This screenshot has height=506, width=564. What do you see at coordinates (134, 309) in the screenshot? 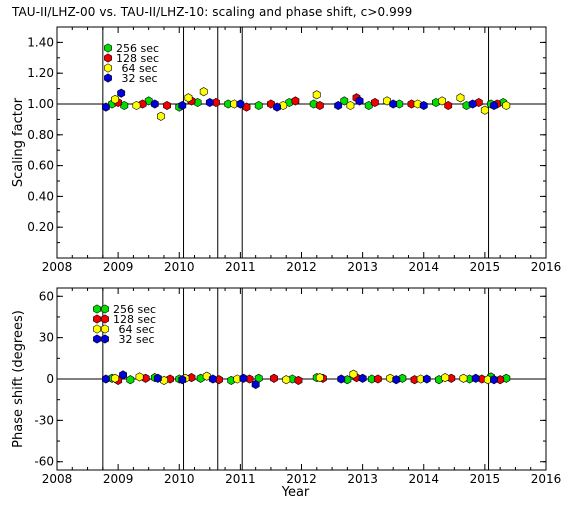
I see `legend-label: 256 sec` at bounding box center [134, 309].